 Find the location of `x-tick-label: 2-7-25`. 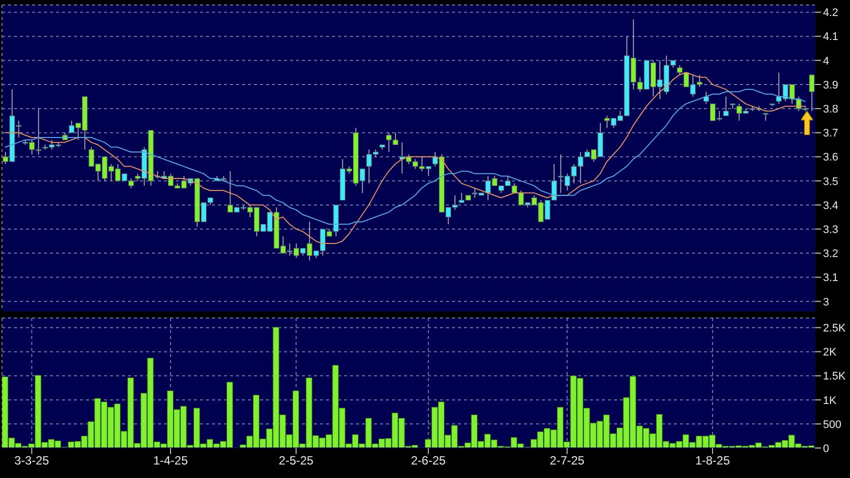

x-tick-label: 2-7-25 is located at coordinates (567, 461).